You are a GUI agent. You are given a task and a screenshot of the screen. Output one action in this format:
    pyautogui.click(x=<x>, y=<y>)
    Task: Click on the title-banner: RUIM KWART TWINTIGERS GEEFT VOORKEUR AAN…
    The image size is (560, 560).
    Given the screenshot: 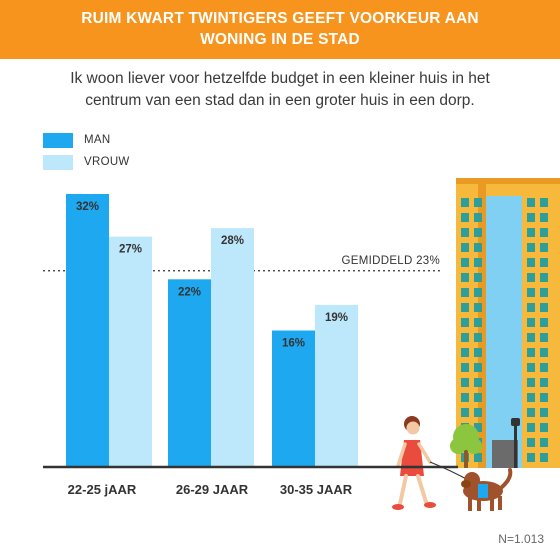 What is the action you would take?
    pyautogui.click(x=280, y=29)
    